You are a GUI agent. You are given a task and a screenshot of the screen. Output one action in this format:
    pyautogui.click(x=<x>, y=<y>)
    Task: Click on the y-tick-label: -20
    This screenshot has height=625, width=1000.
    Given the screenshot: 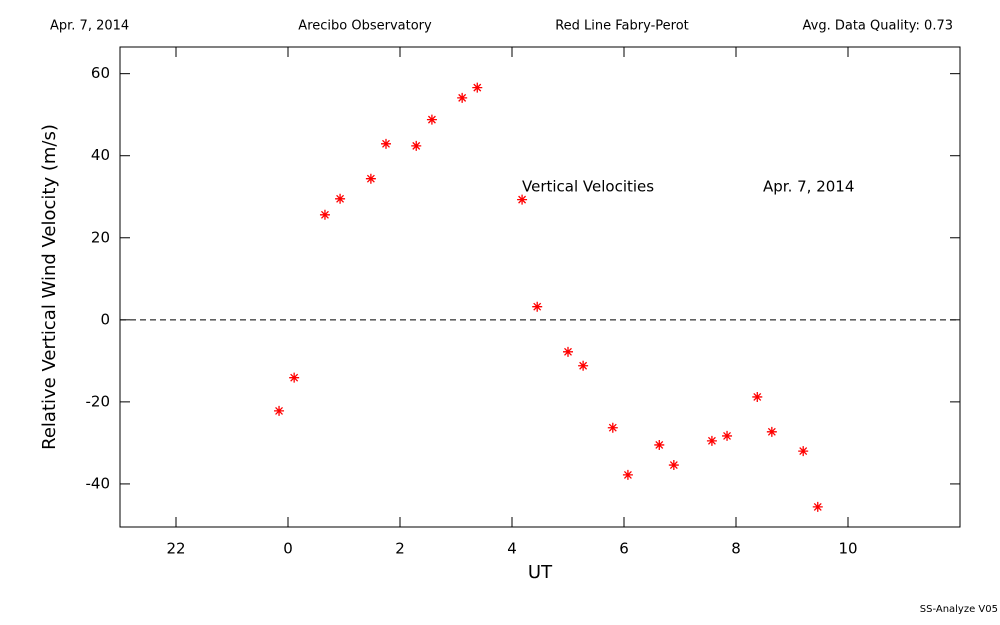 What is the action you would take?
    pyautogui.click(x=98, y=401)
    